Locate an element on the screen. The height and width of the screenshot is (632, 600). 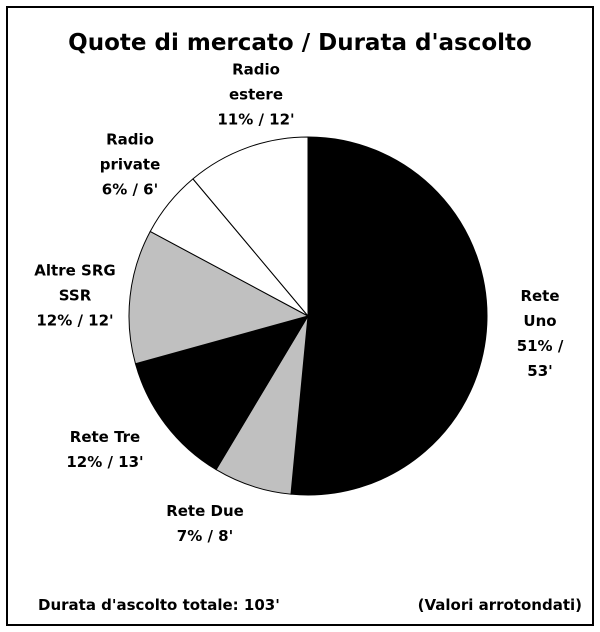
value-label: 51% / 53' is located at coordinates (540, 358).